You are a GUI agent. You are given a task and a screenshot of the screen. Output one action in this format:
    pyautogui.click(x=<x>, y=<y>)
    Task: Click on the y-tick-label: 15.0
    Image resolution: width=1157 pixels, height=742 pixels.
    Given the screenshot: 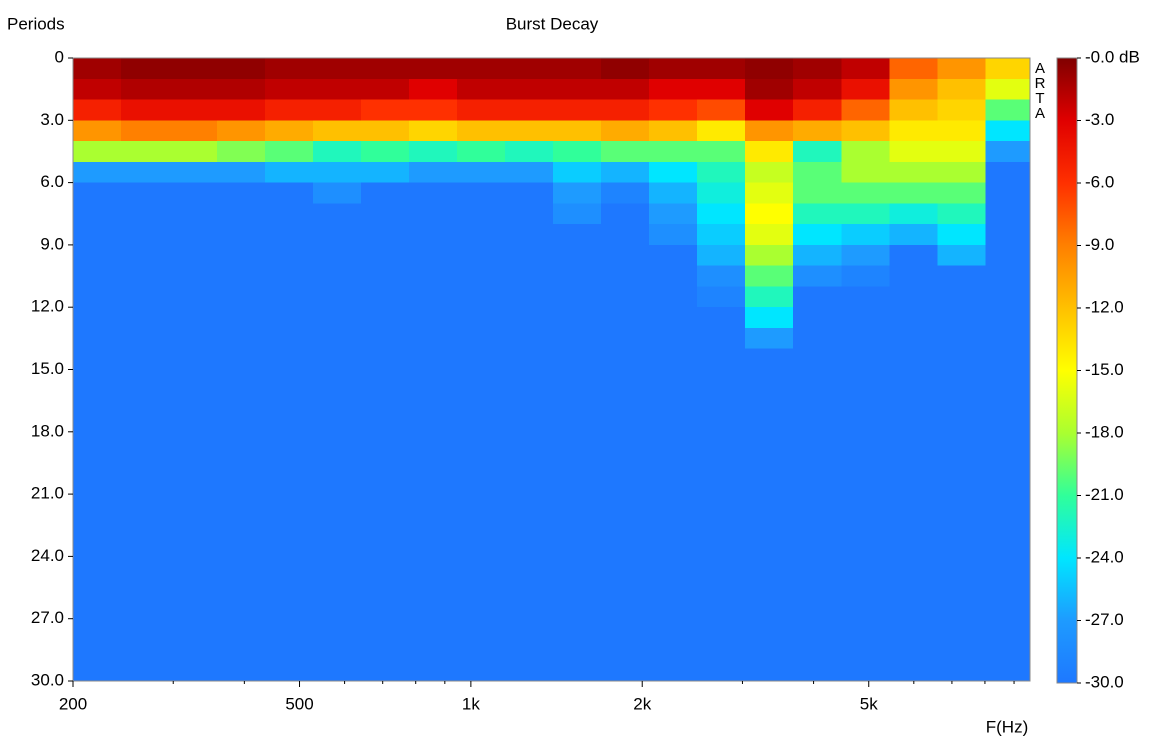 What is the action you would take?
    pyautogui.click(x=47, y=368)
    